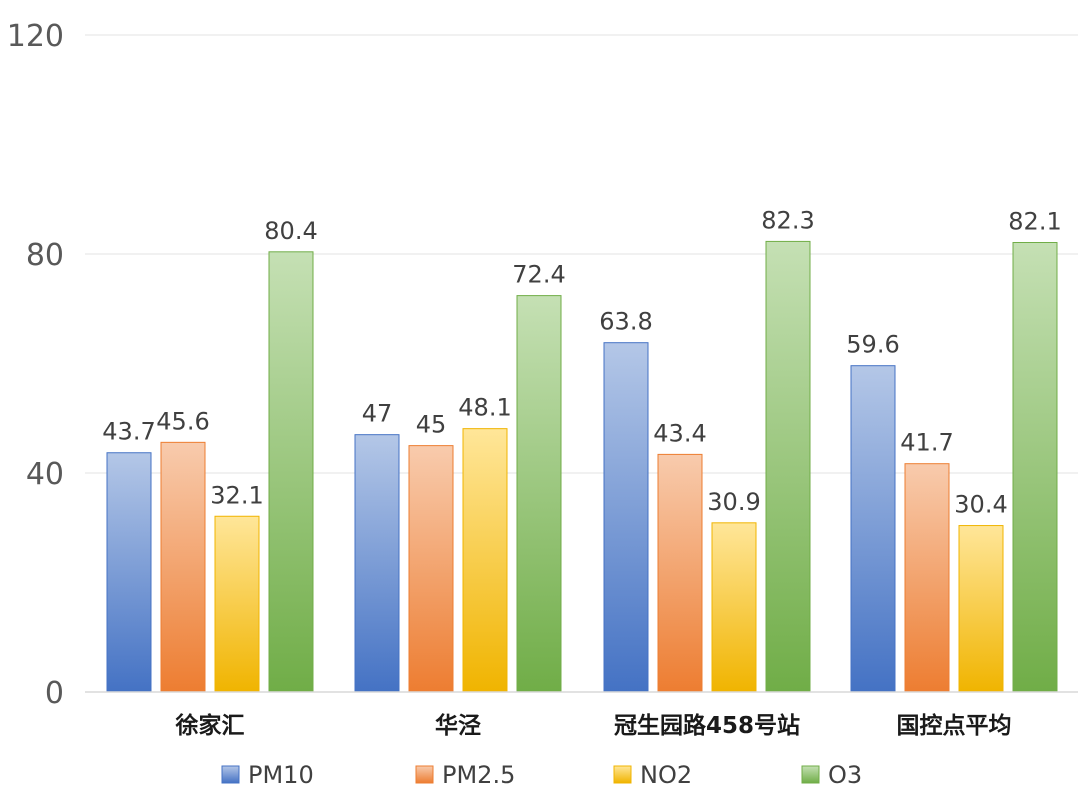  Describe the element at coordinates (35, 36) in the screenshot. I see `y-tick-label: 120` at that location.